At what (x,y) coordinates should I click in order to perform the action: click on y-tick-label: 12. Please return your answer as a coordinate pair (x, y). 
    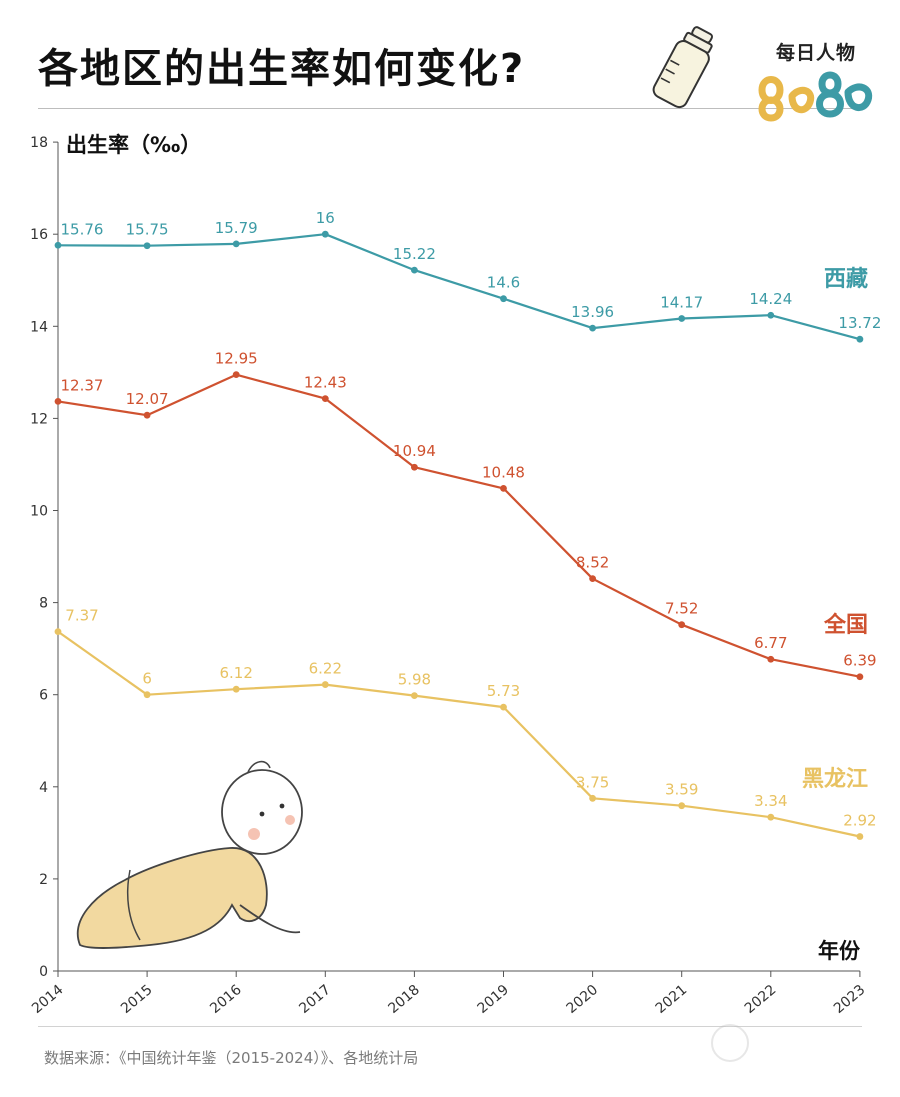
    Looking at the image, I should click on (39, 419).